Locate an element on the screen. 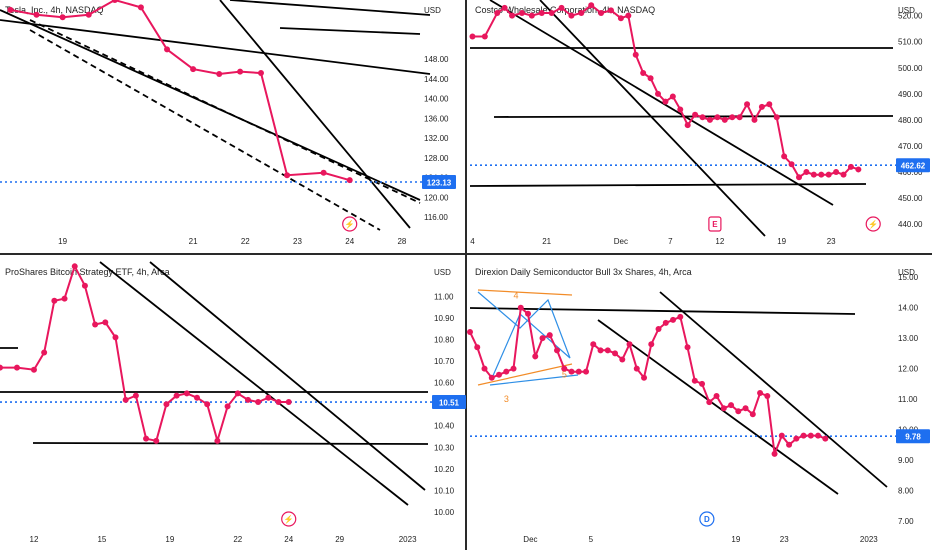 Image resolution: width=932 pixels, height=555 pixels. x-tick-label: 23 is located at coordinates (831, 241).